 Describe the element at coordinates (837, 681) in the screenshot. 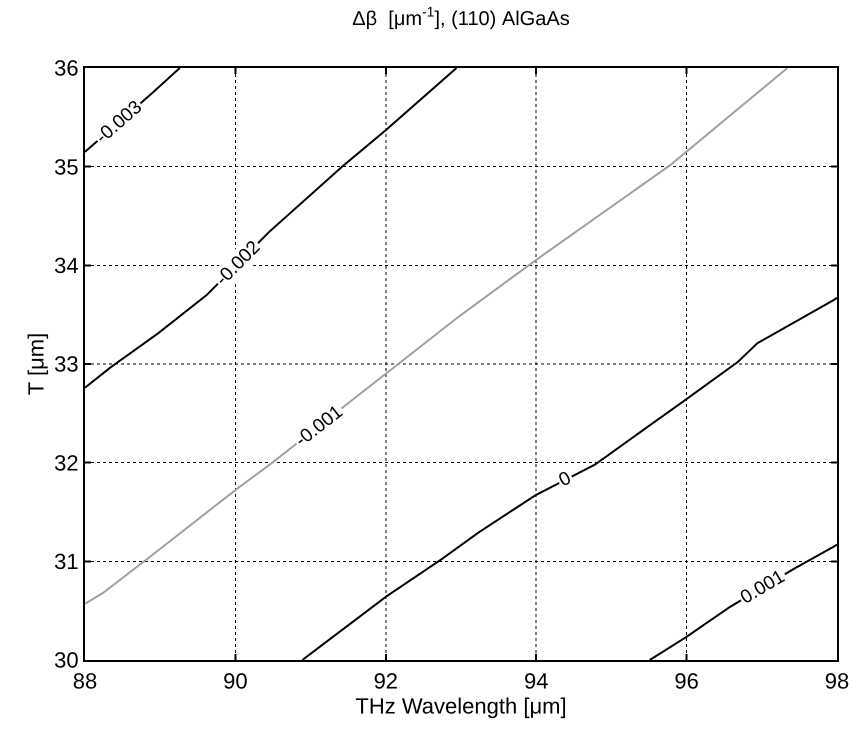

I see `x-tick-label: 98` at that location.